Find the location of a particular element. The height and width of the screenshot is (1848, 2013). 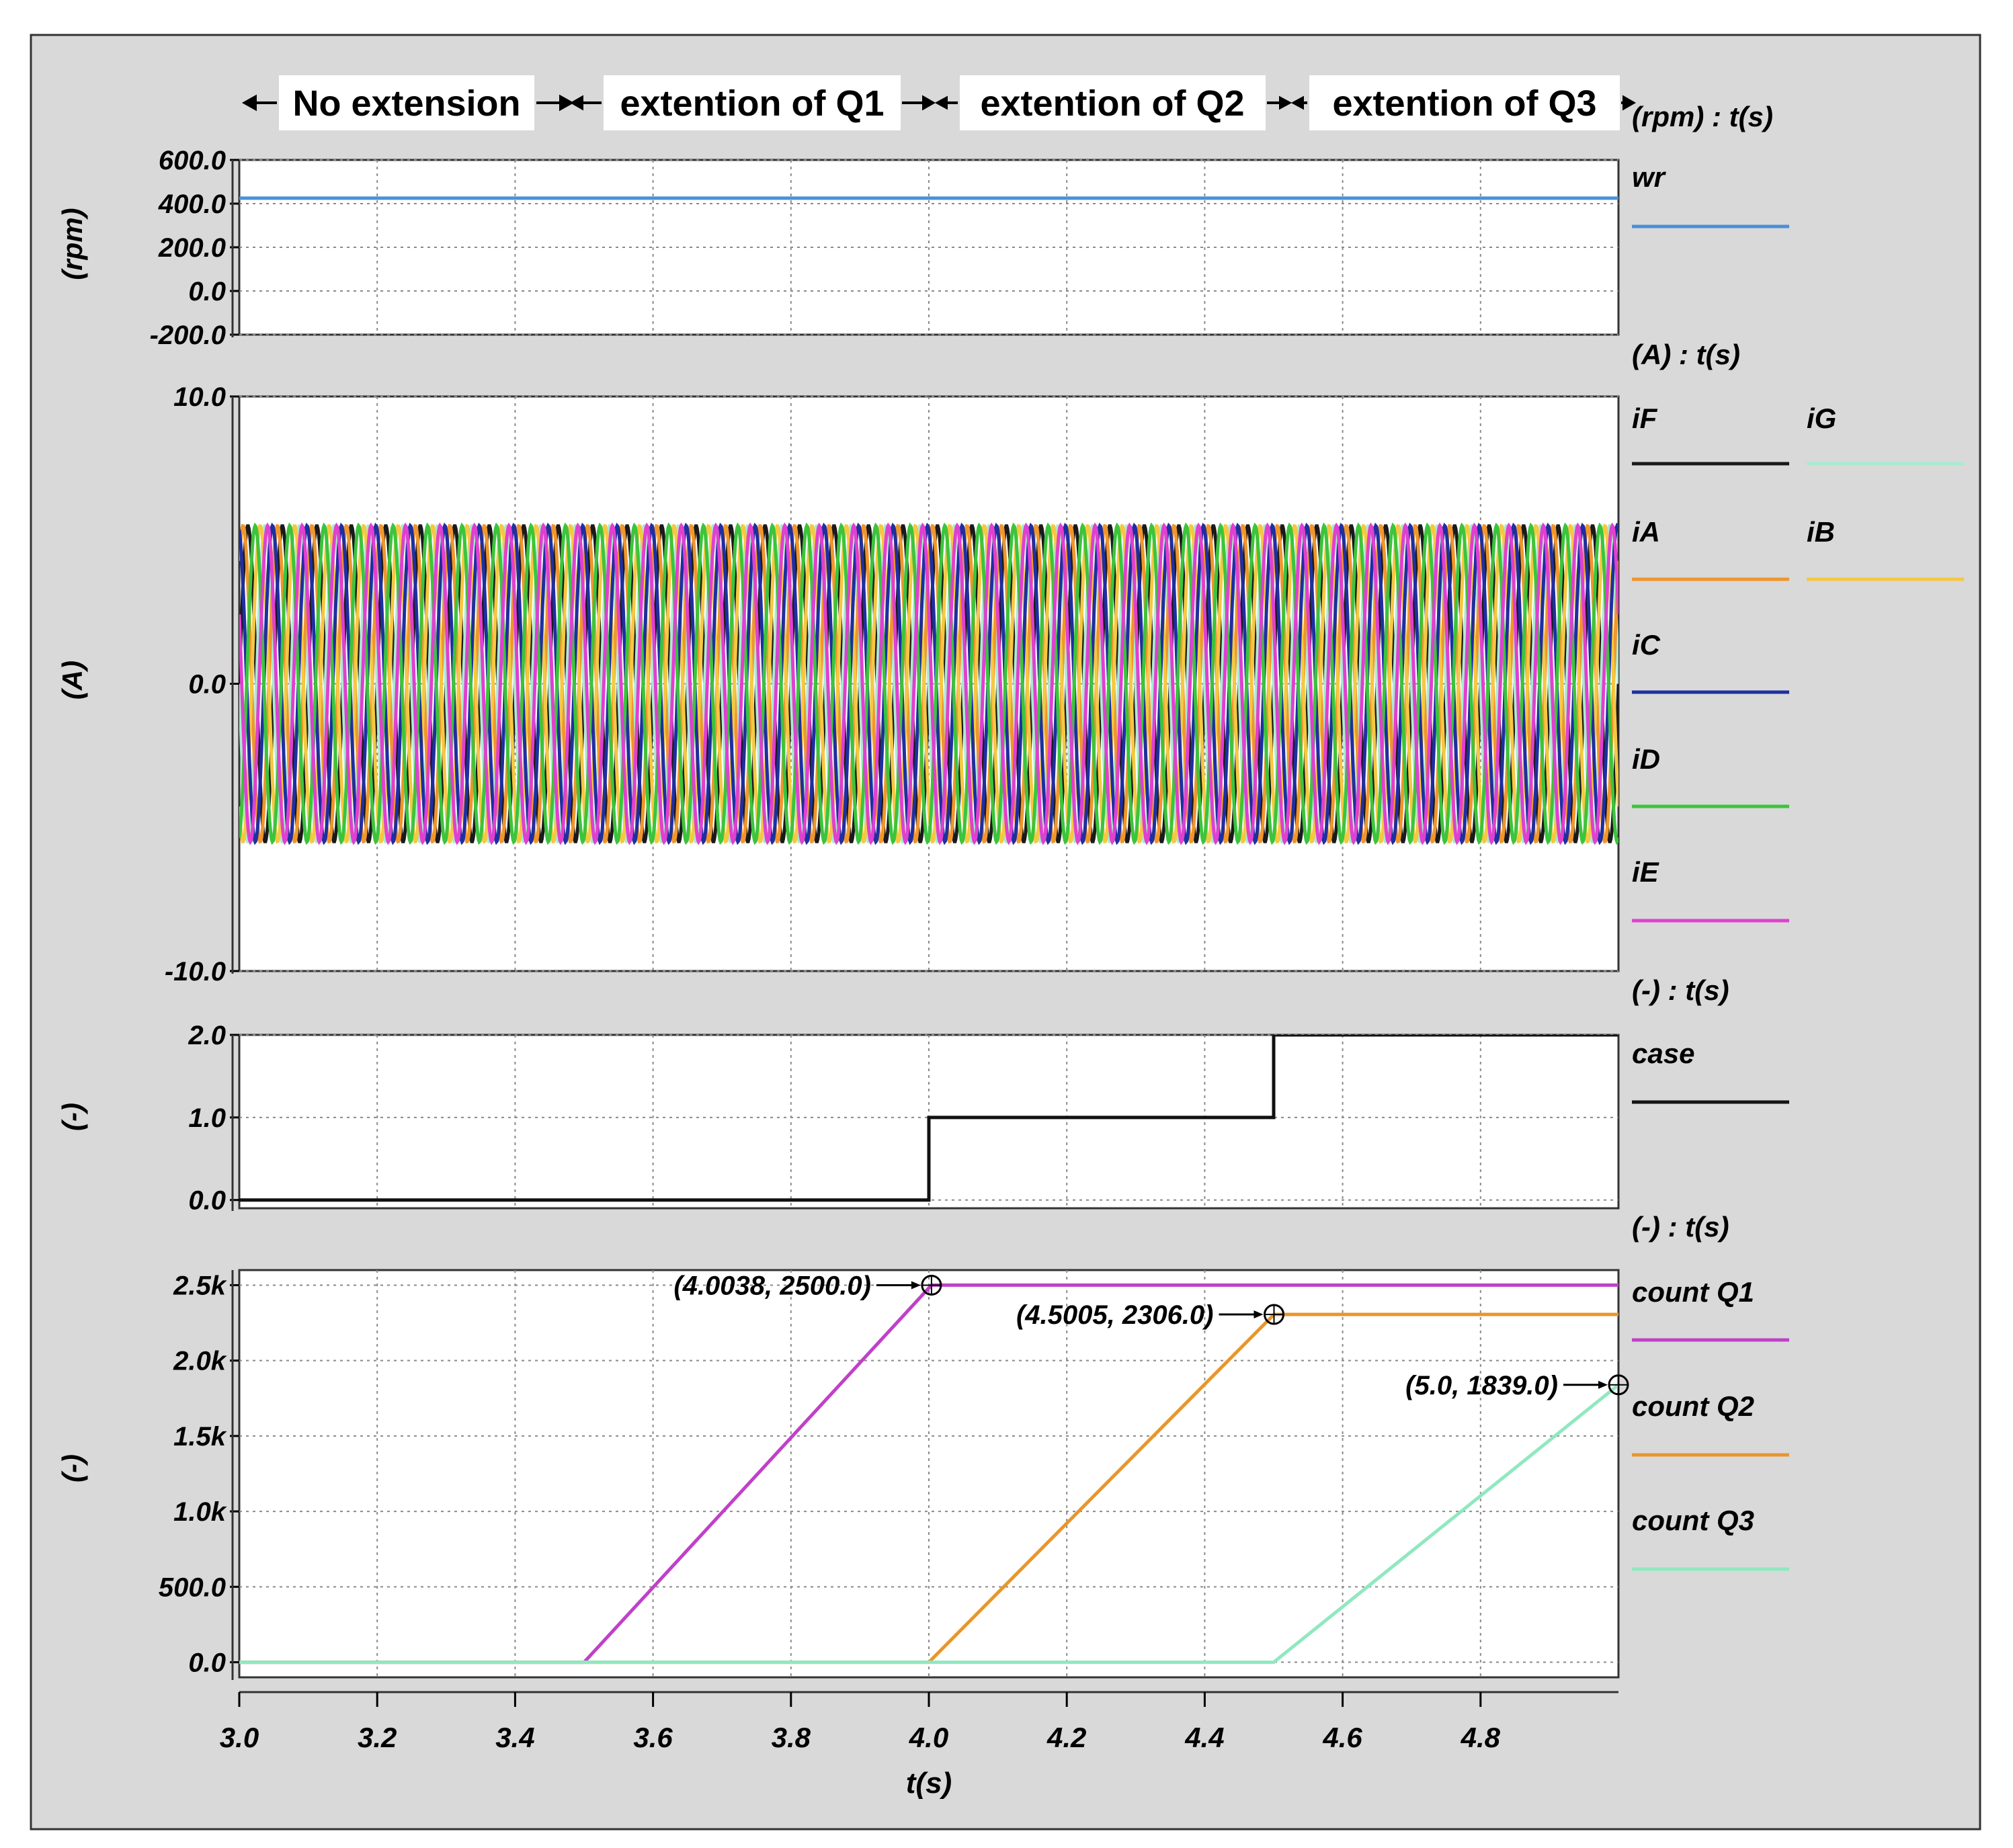

unit-label-amps: (A) : t(s) is located at coordinates (1686, 355).